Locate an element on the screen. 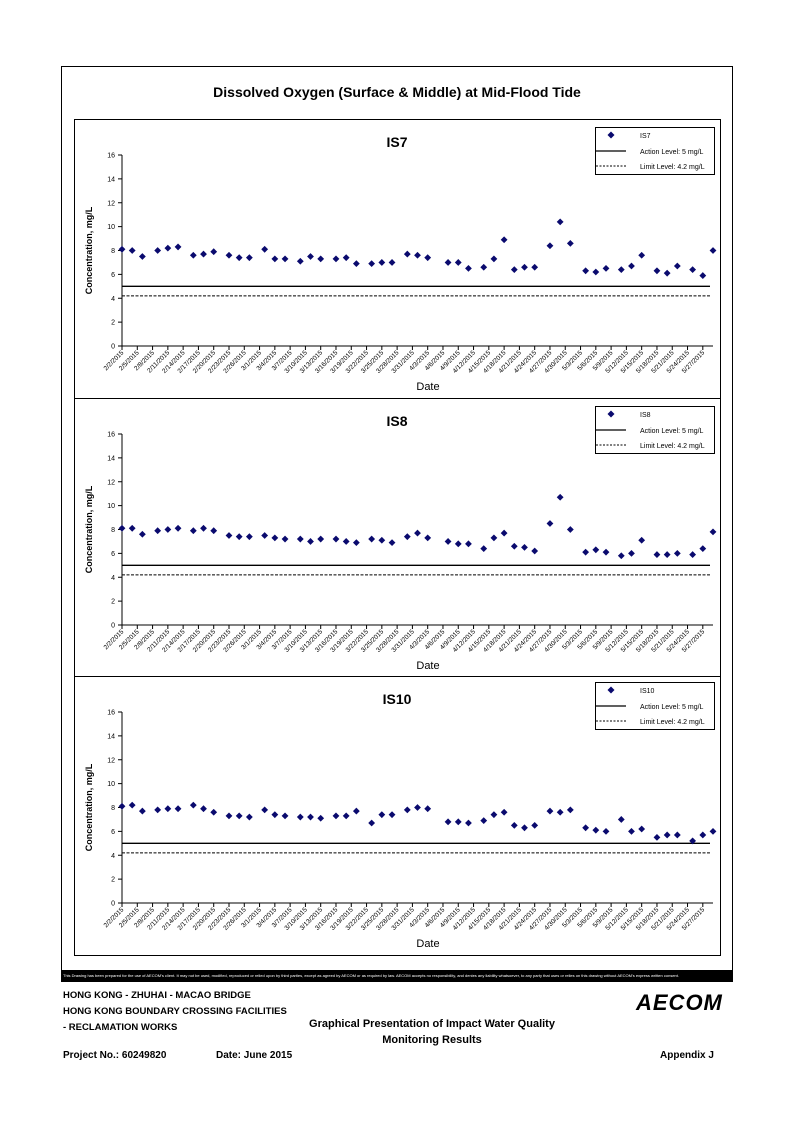 The image size is (794, 1122). y-tick-label: 4 is located at coordinates (113, 856).